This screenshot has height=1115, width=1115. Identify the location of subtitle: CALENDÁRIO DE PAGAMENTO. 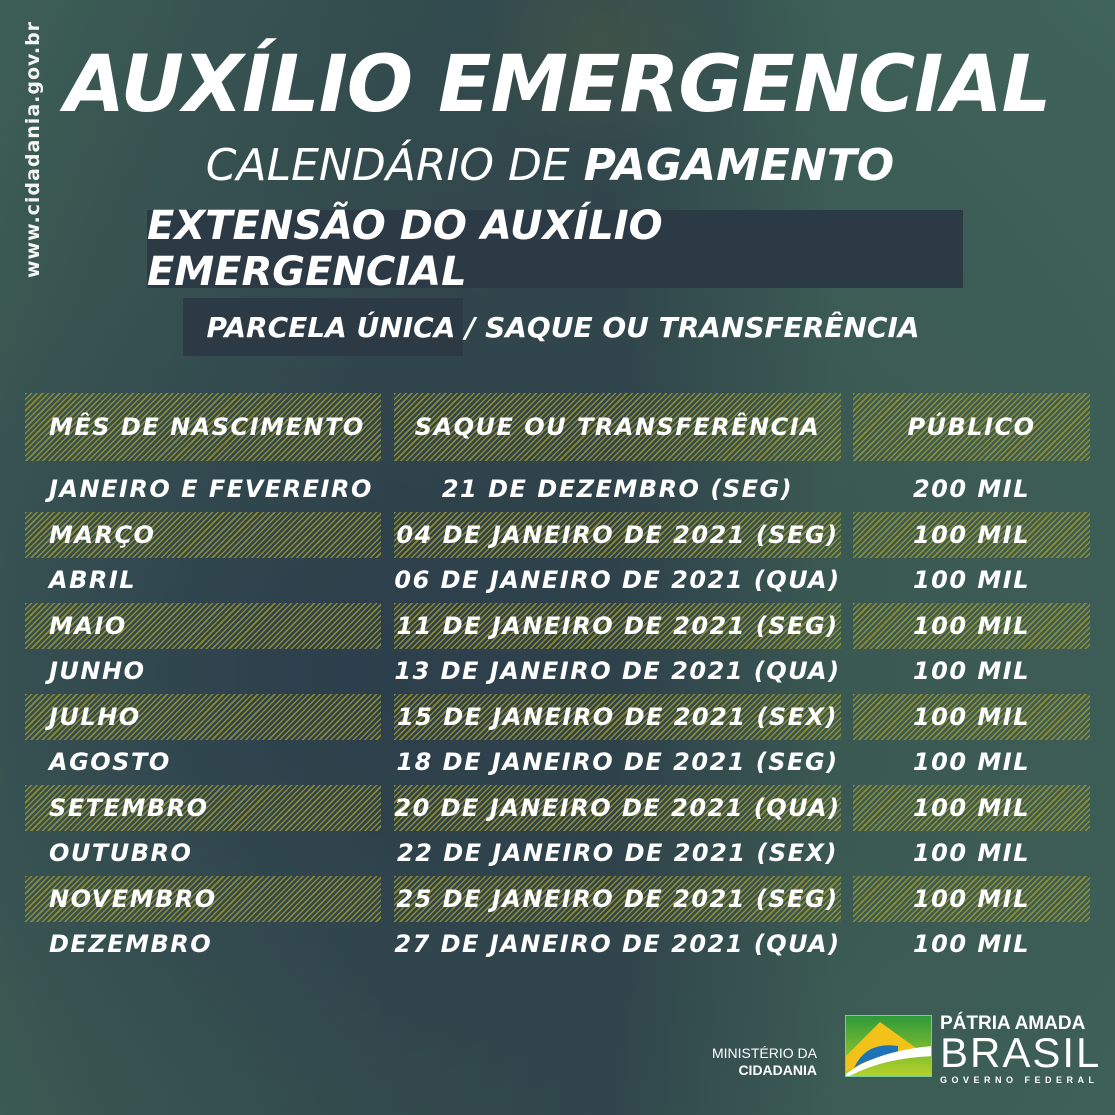
(550, 165).